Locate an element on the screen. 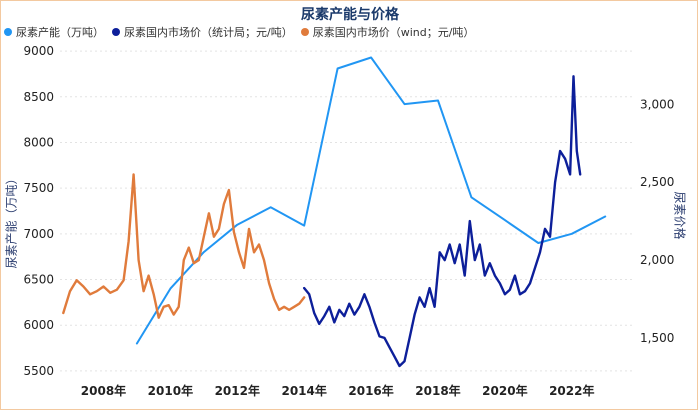 This screenshot has height=412, width=700. legend-label-capacity: 尿素产能（万吨） is located at coordinates (60, 32).